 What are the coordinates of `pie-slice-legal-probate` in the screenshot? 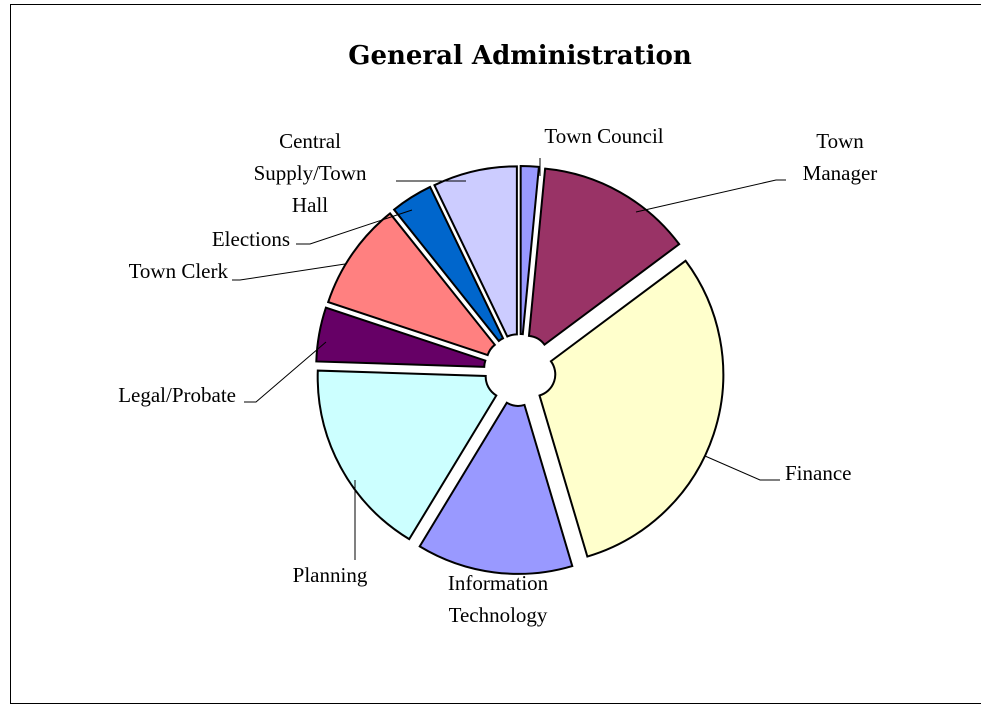 It's located at (401, 337).